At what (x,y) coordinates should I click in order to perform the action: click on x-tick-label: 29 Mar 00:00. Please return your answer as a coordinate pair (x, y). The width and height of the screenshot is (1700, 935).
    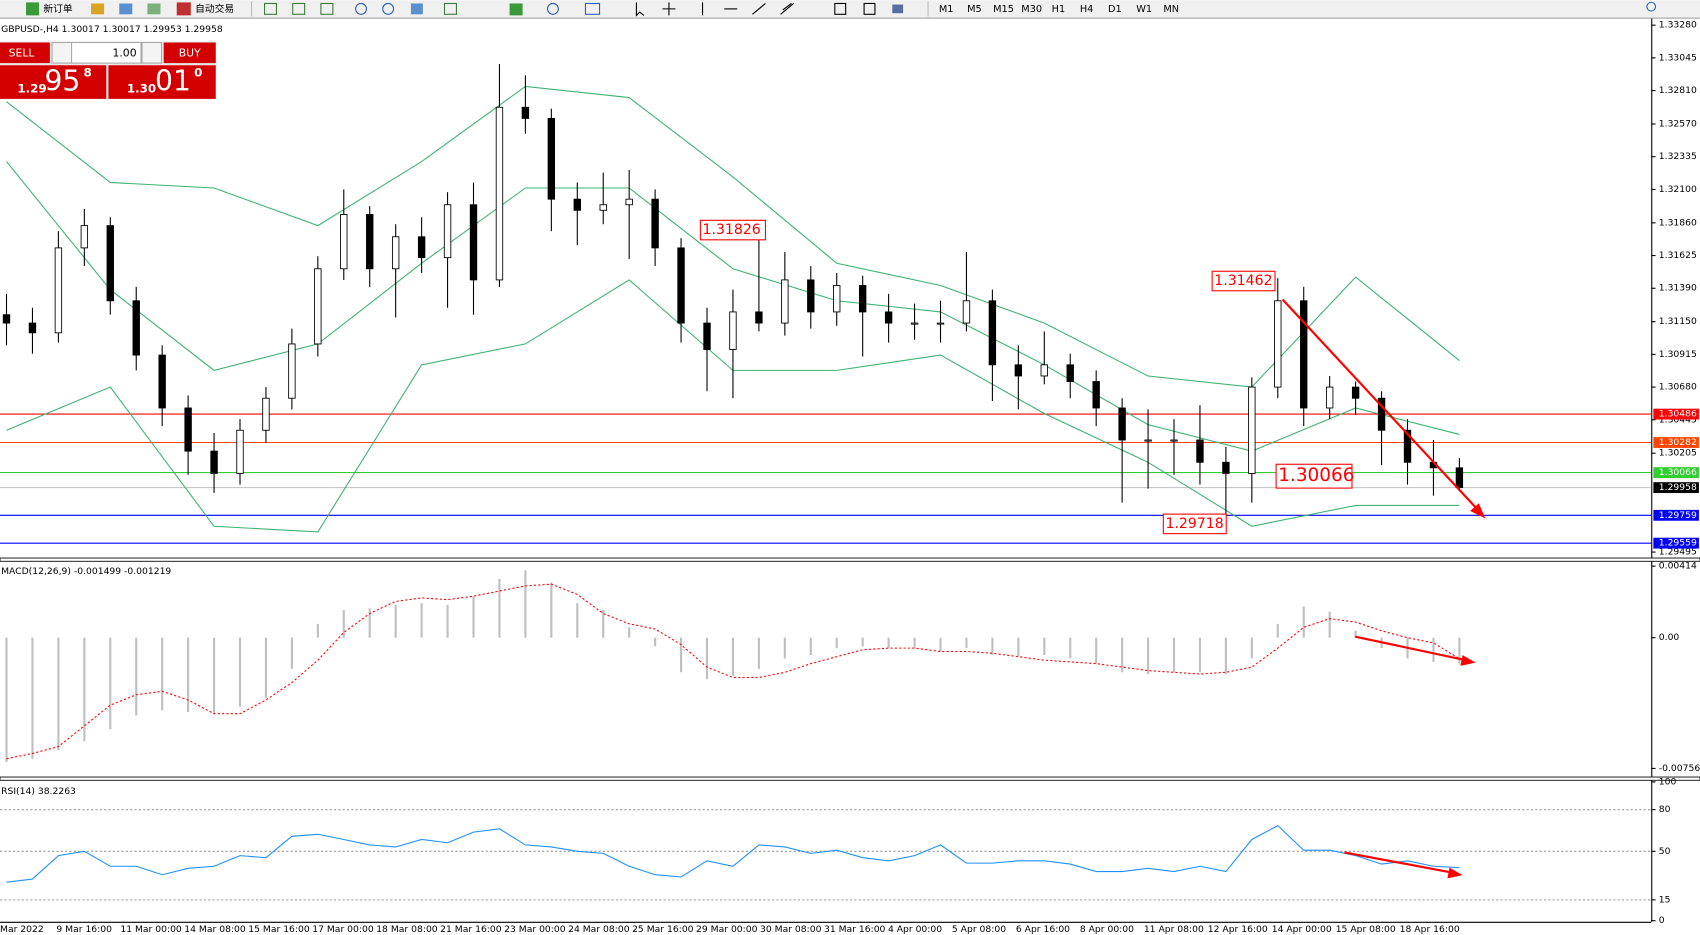
    Looking at the image, I should click on (727, 929).